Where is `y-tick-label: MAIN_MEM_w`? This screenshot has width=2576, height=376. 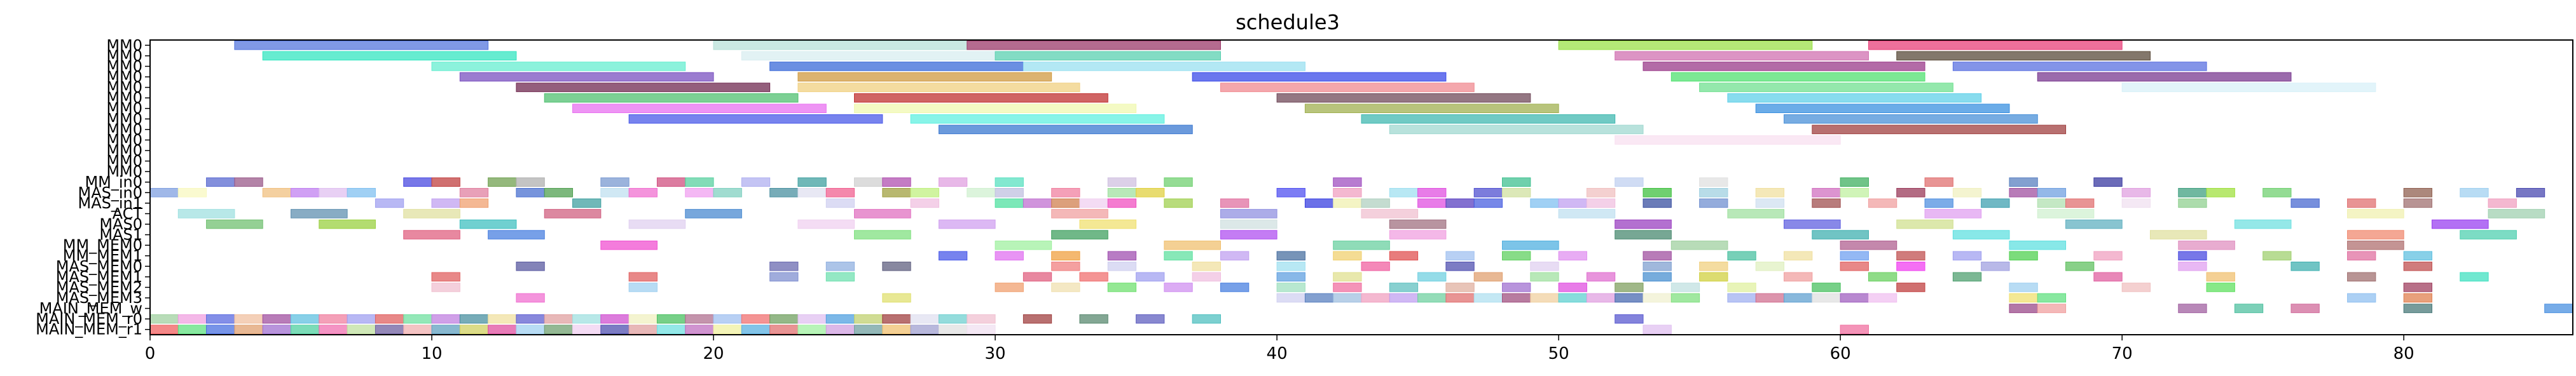
y-tick-label: MAIN_MEM_w is located at coordinates (91, 309).